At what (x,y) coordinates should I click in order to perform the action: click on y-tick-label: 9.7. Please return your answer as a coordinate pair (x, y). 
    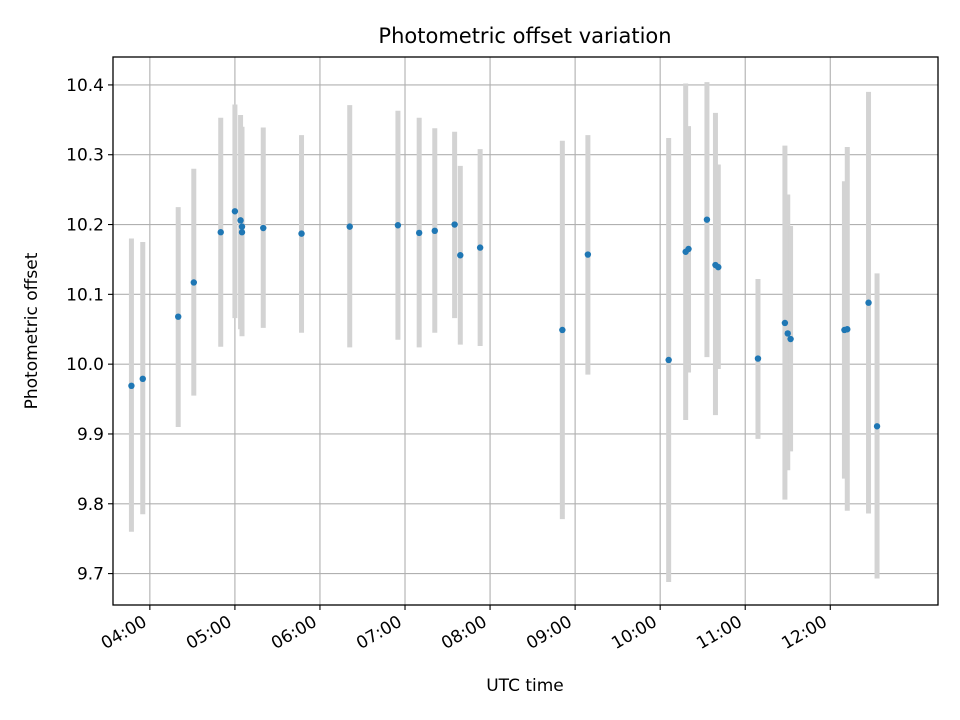
    Looking at the image, I should click on (90, 575).